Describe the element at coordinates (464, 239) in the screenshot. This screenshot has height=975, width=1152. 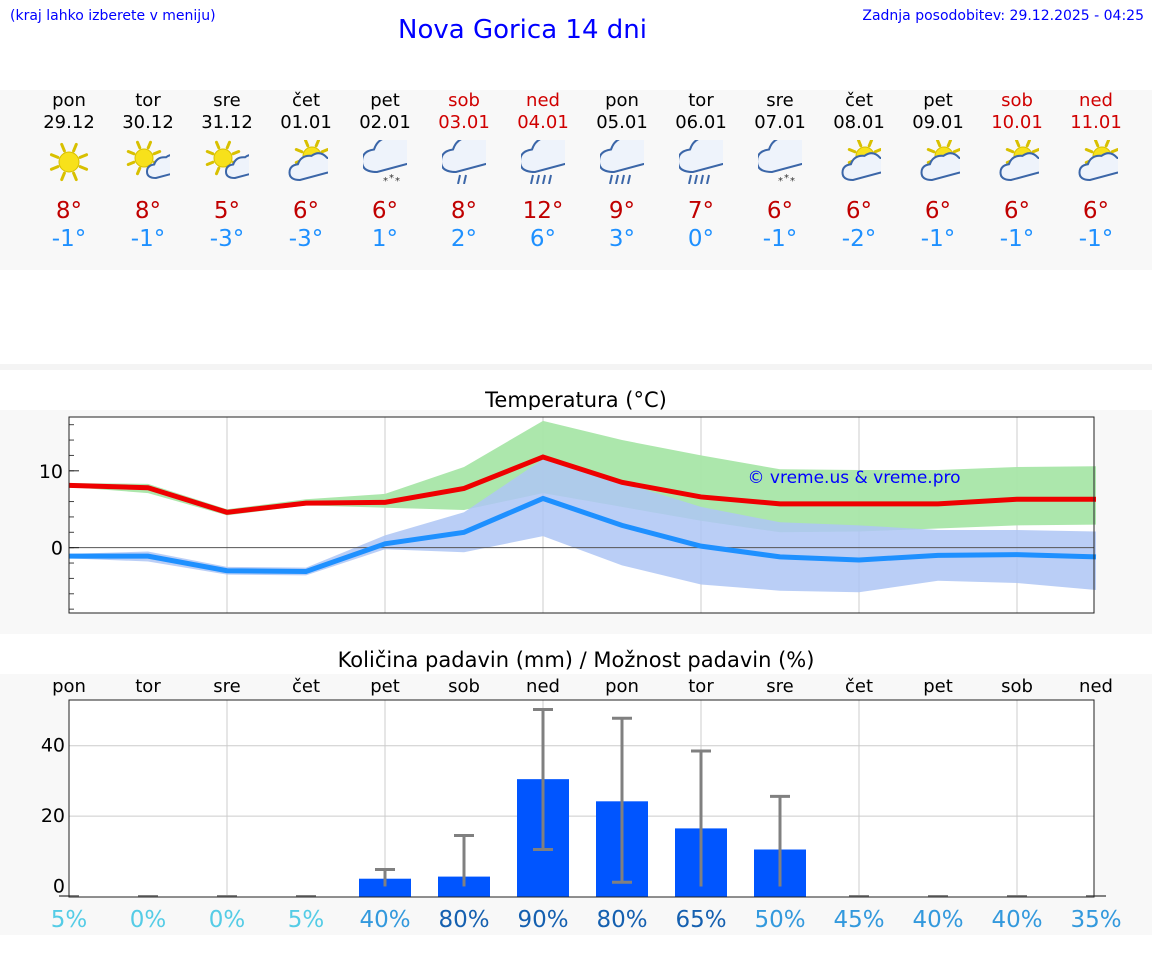
I see `min-temperature: 2°` at that location.